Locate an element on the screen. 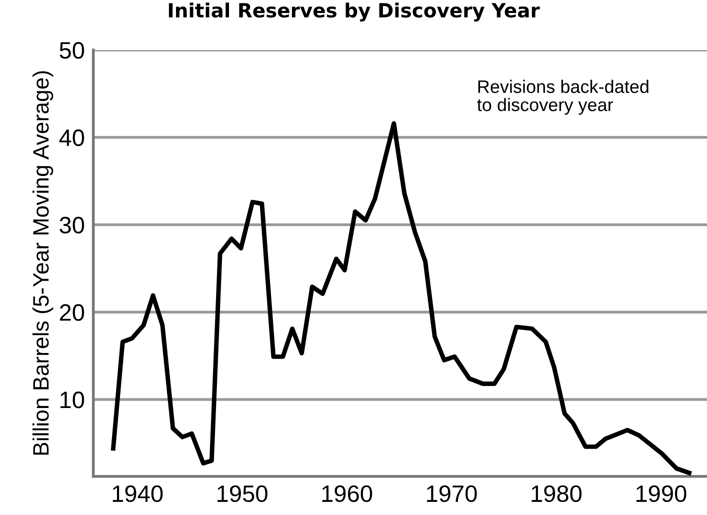 The height and width of the screenshot is (515, 707). y-axis-title: Billion Barrels (5-Year Moving Average) is located at coordinates (43, 263).